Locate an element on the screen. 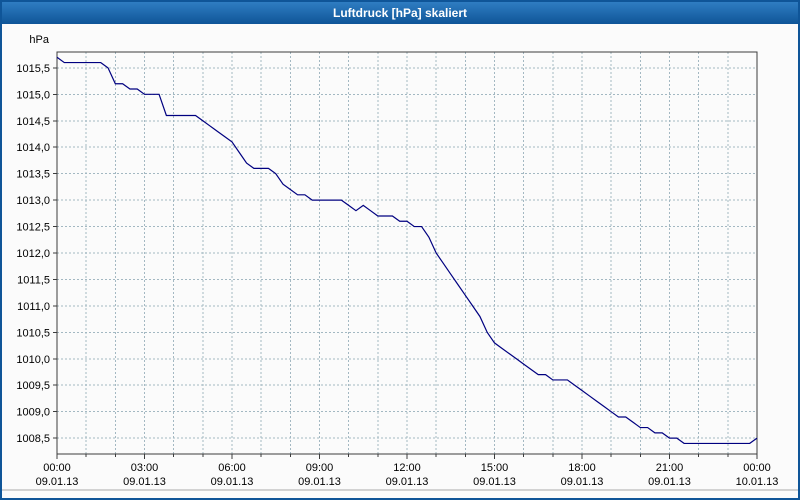 The height and width of the screenshot is (500, 800). window-title: Luftdruck [hPa] skaliert is located at coordinates (400, 13).